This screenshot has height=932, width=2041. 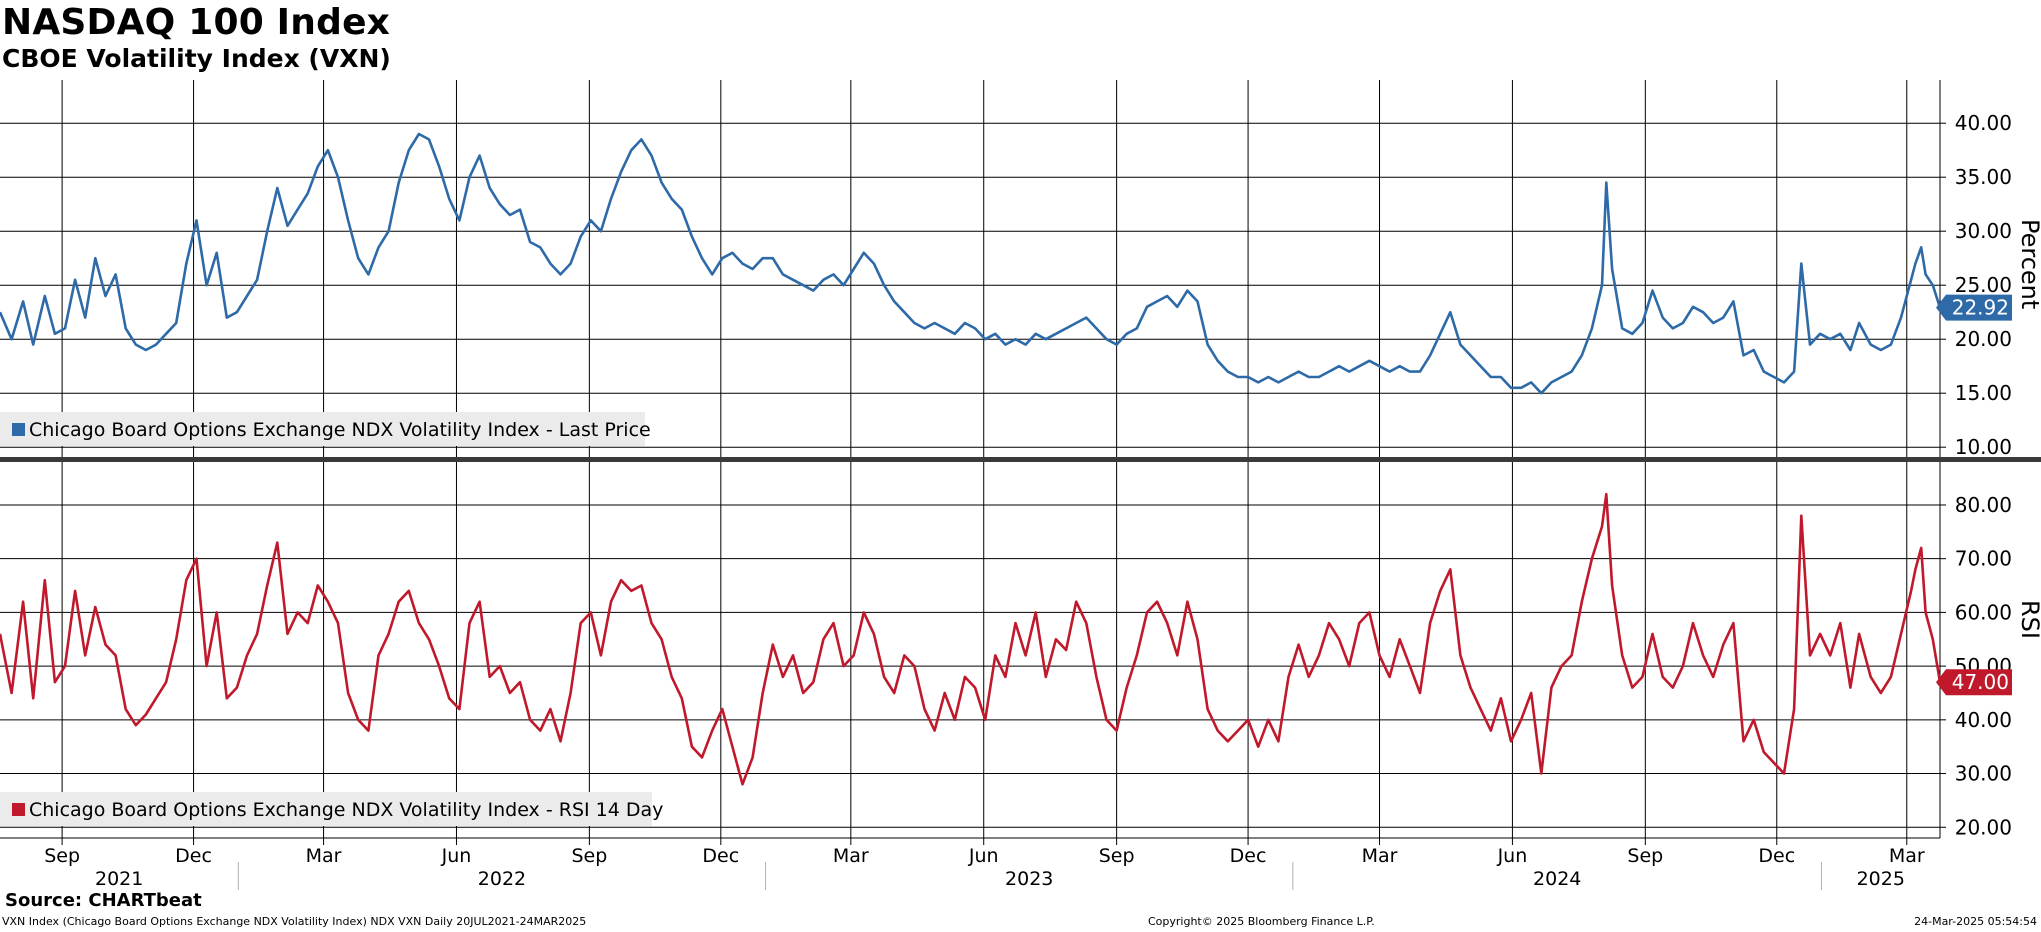 I want to click on year-label: 2024, so click(x=1557, y=879).